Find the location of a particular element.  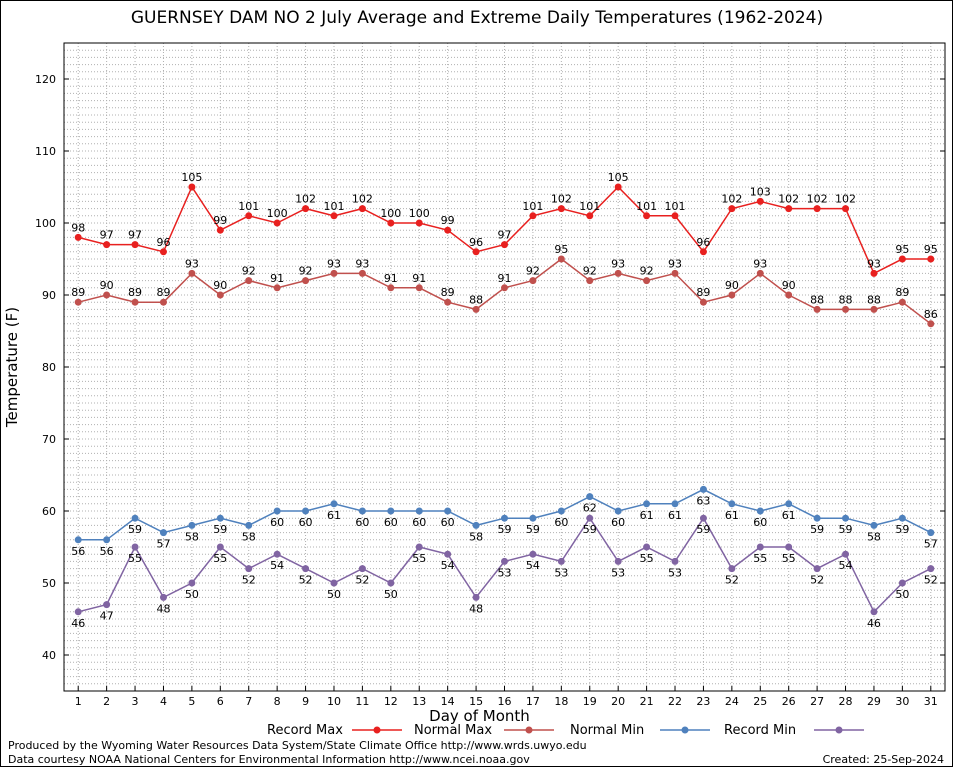

x-tick-label: 14 is located at coordinates (448, 701).